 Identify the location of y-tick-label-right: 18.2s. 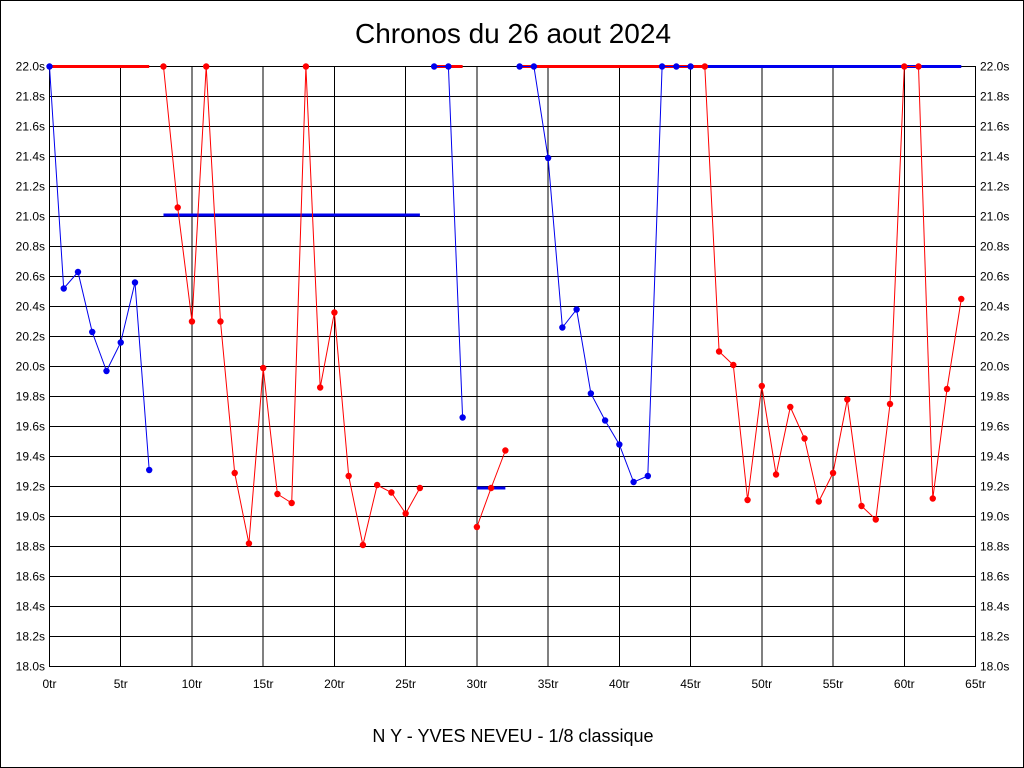
(994, 637).